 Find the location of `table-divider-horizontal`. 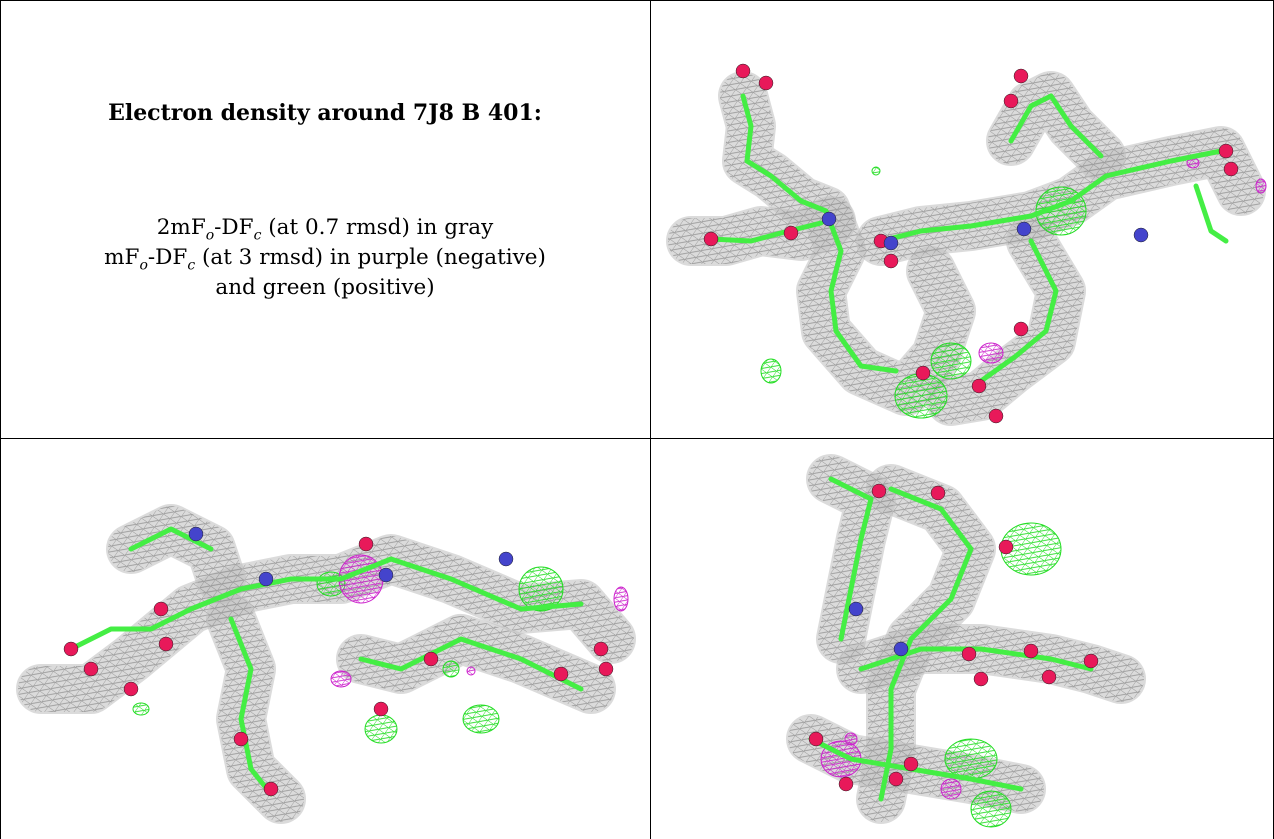

table-divider-horizontal is located at coordinates (637, 438).